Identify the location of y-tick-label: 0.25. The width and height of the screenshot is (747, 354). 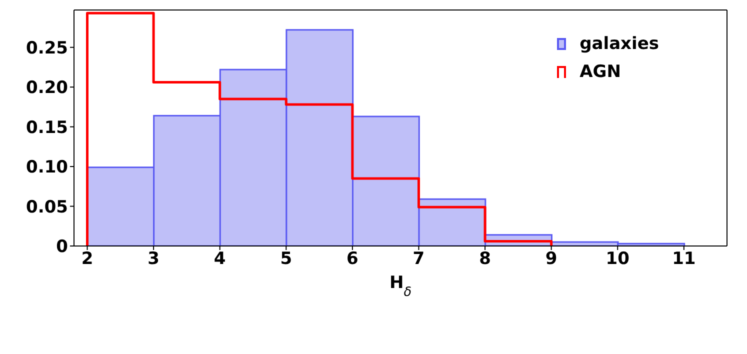
(47, 48).